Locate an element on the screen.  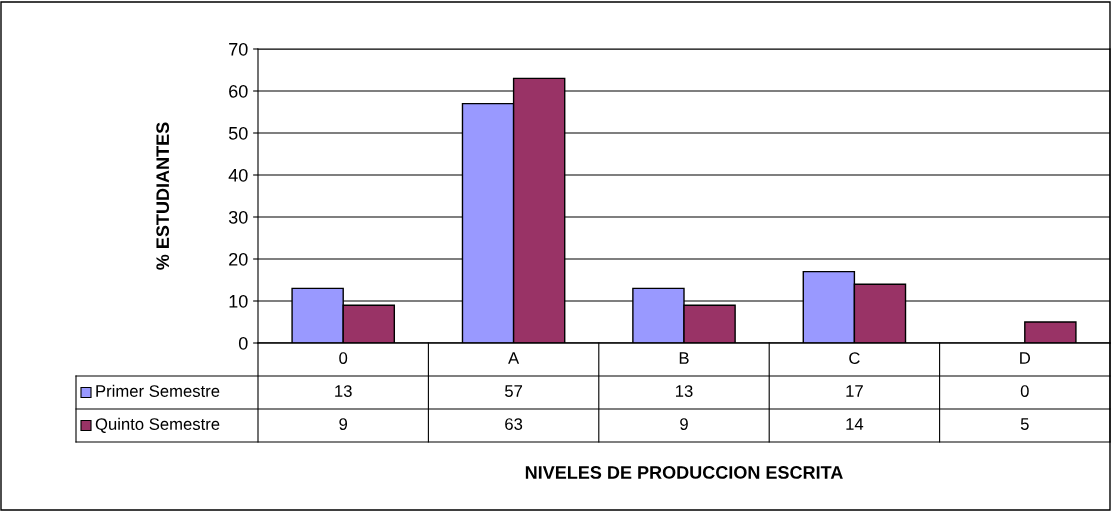
y-tick-label: 70 is located at coordinates (238, 49).